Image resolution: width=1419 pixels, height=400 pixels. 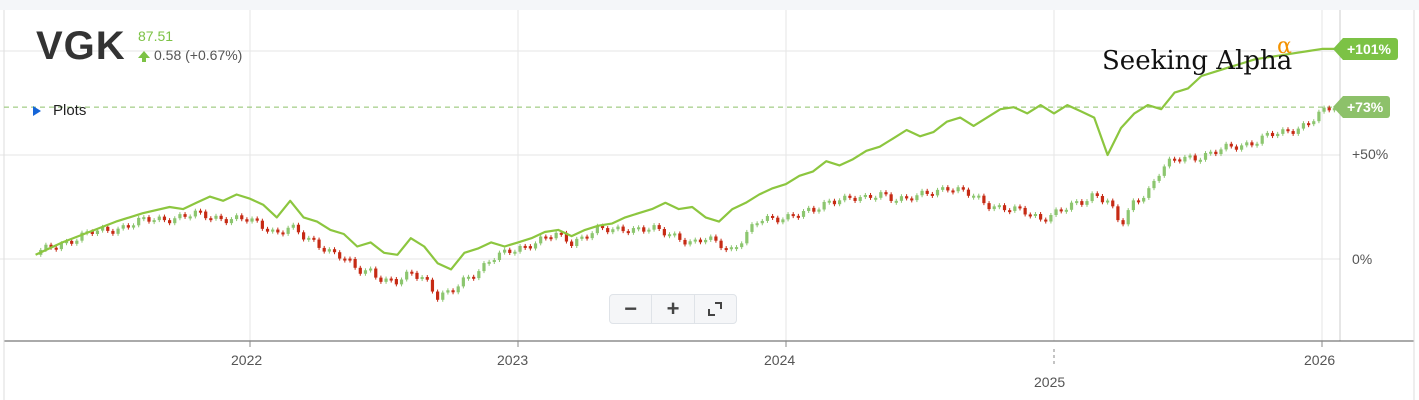 I want to click on zoom-out-button: −, so click(x=631, y=309).